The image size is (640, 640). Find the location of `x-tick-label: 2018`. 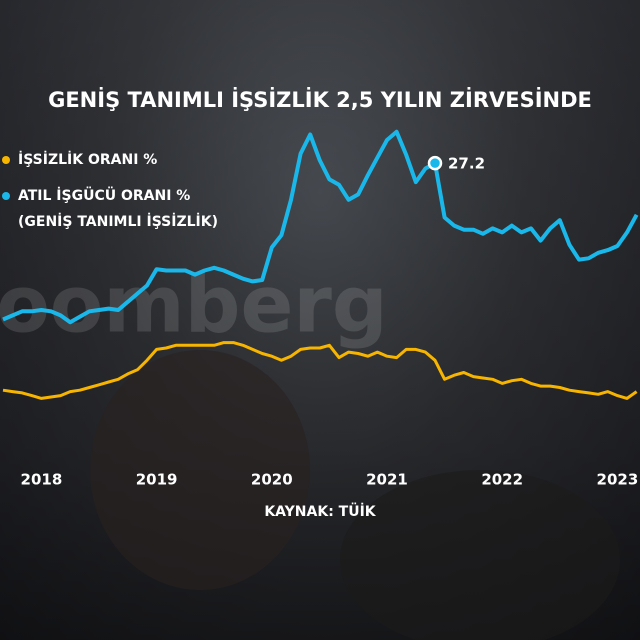

x-tick-label: 2018 is located at coordinates (42, 480).